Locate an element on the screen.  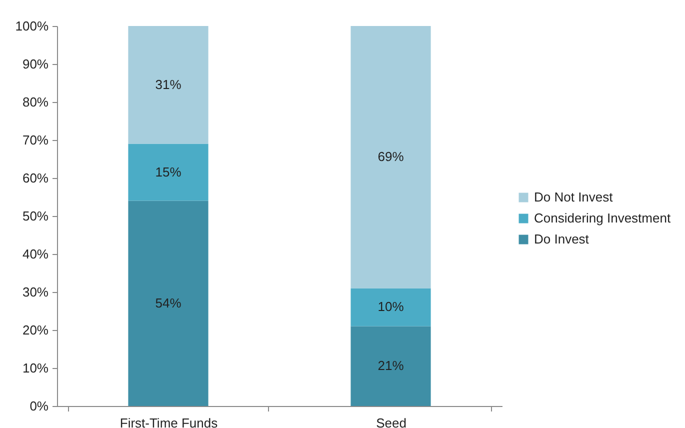
data-label: 31% is located at coordinates (168, 84).